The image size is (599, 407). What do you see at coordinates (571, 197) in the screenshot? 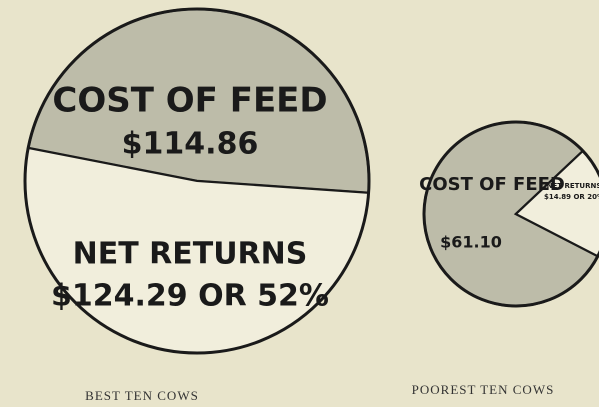
I see `slice-value-label: $14.89 OR 20%` at bounding box center [571, 197].